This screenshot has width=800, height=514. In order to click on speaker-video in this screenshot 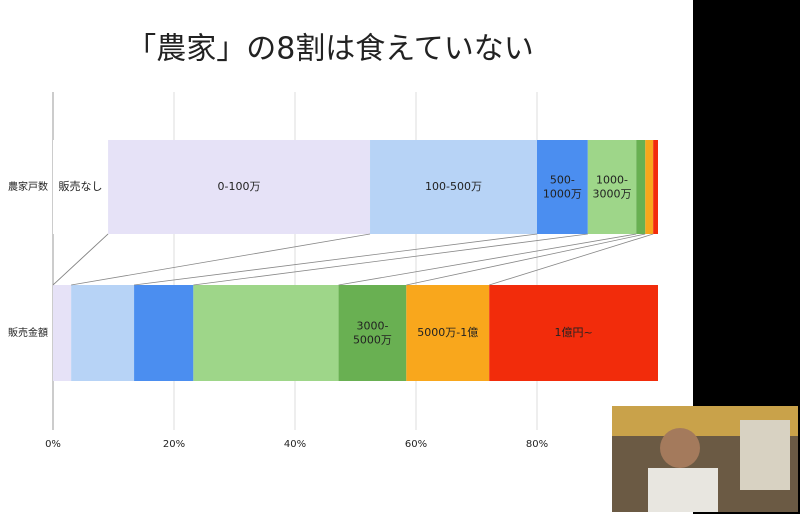, I will do `click(705, 459)`.